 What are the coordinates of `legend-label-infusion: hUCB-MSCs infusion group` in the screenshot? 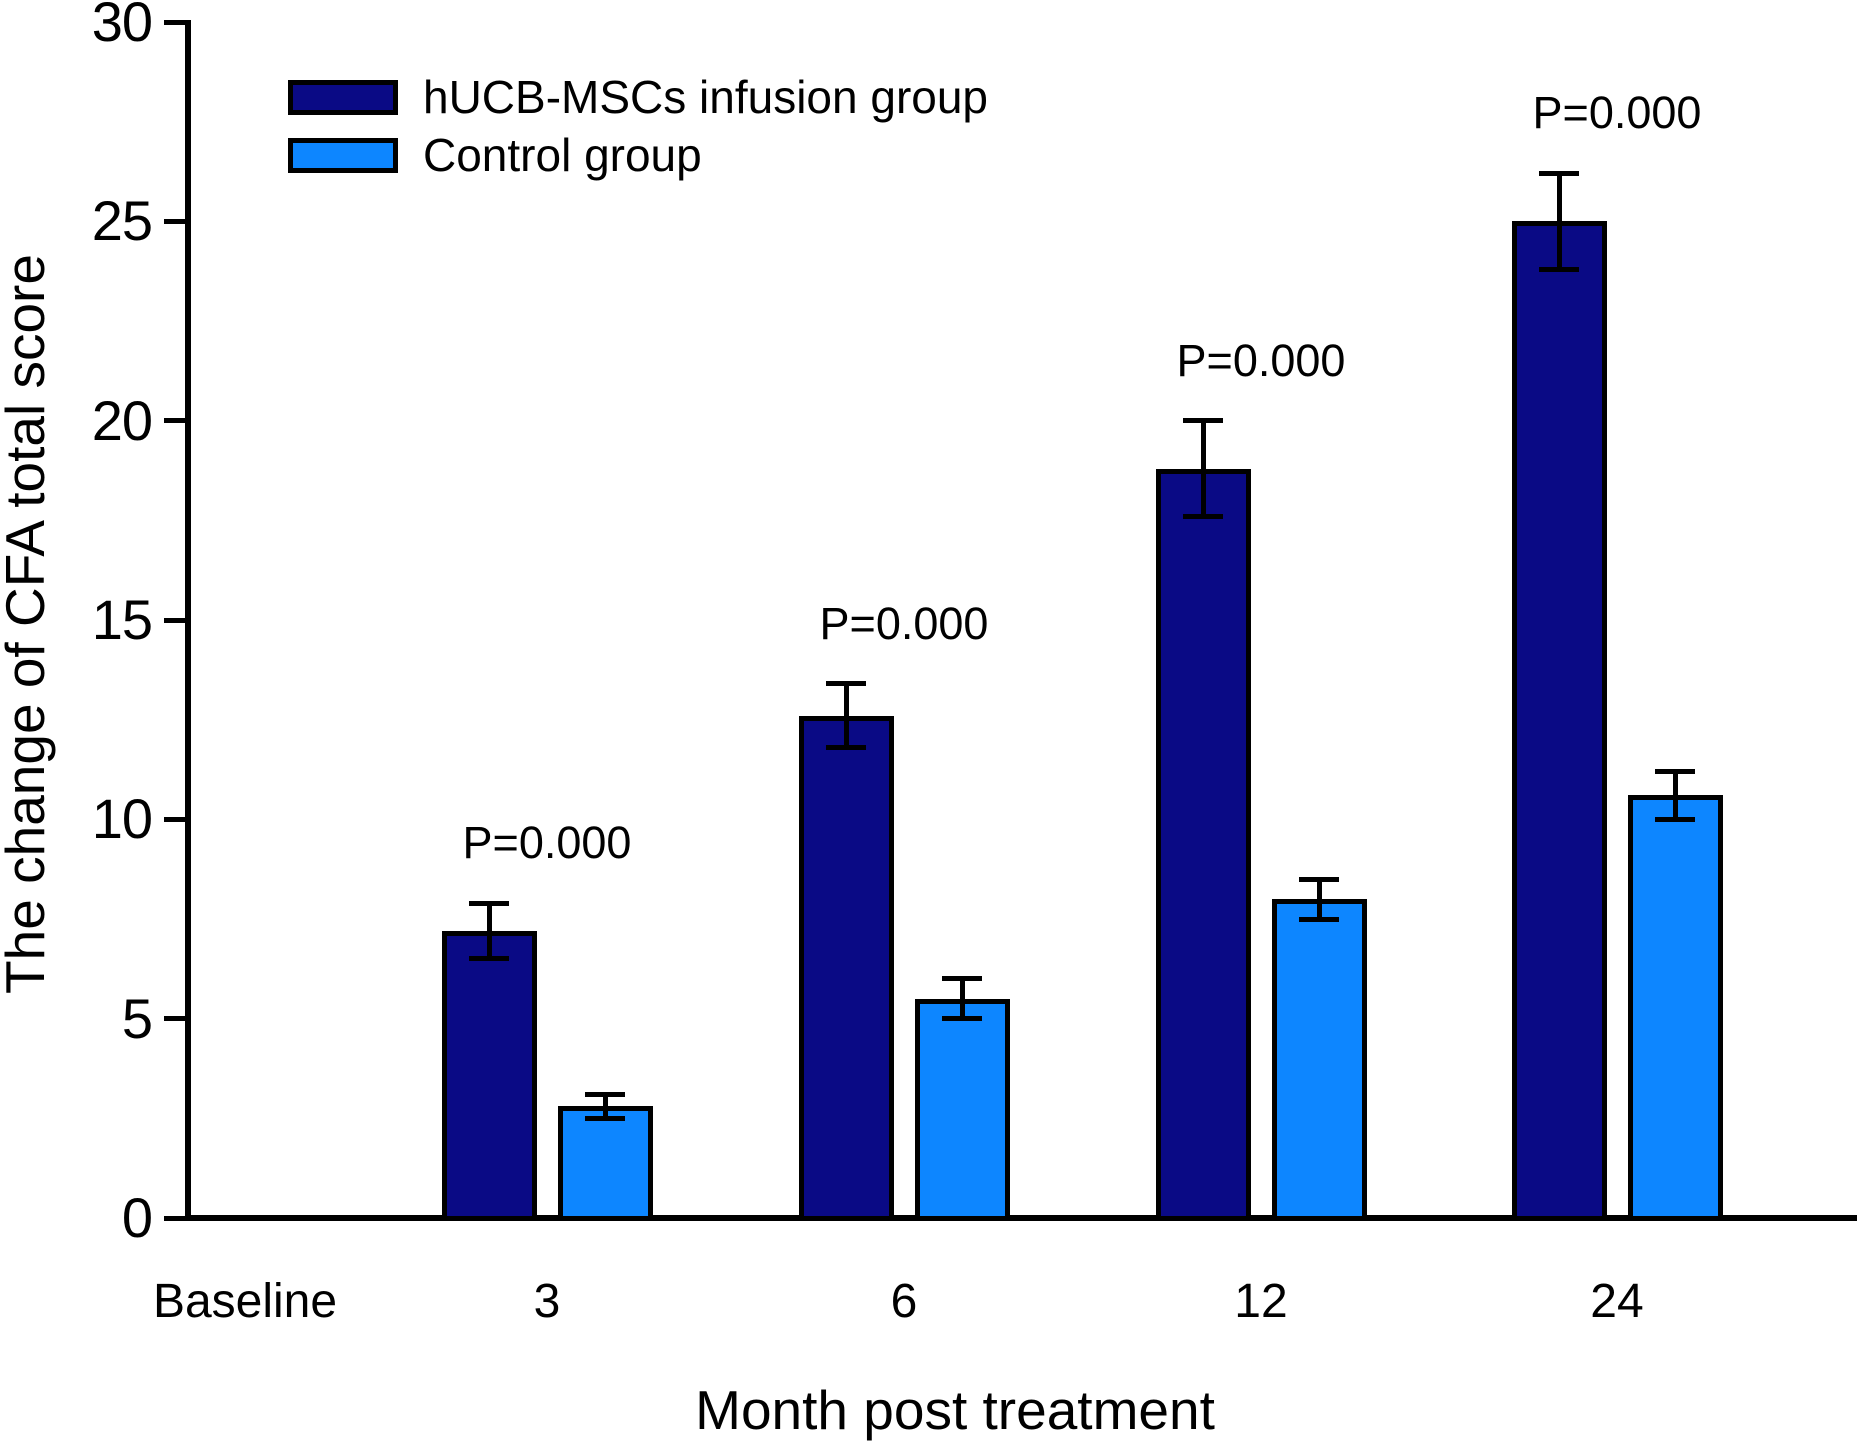 It's located at (706, 97).